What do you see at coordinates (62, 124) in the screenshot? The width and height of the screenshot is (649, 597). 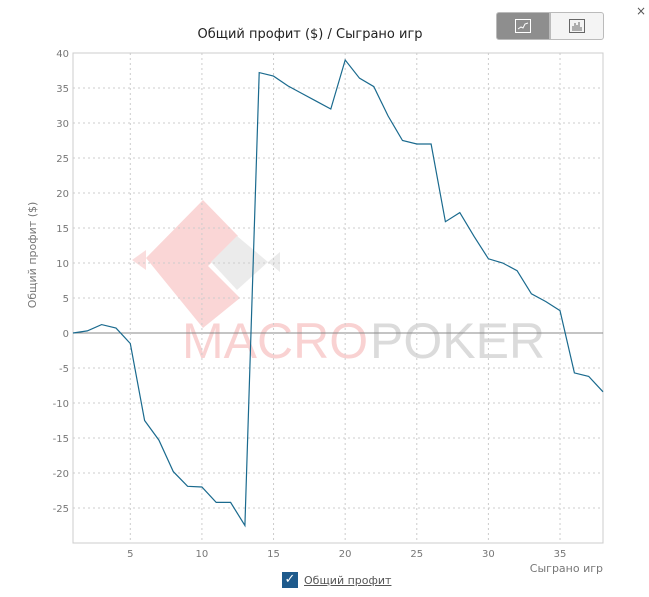 I see `y-tick-label: 30` at bounding box center [62, 124].